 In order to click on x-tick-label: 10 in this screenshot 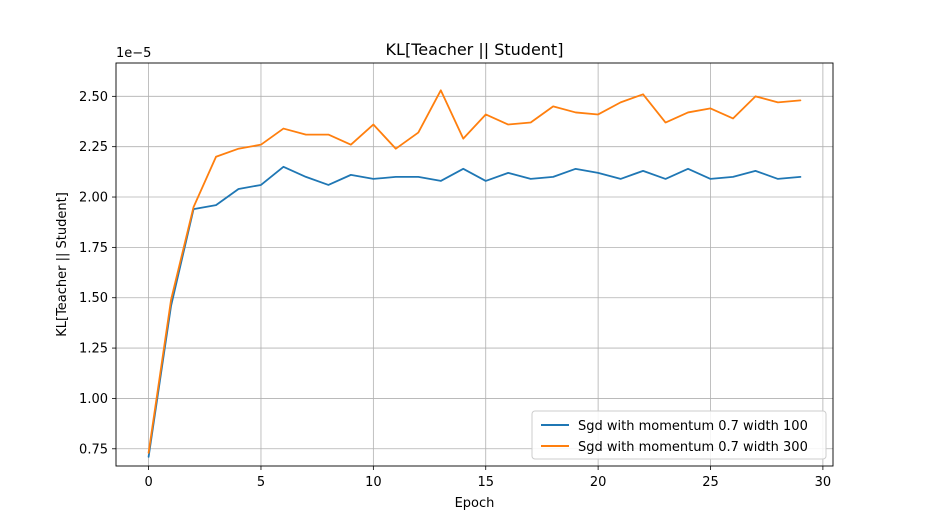, I will do `click(373, 482)`.